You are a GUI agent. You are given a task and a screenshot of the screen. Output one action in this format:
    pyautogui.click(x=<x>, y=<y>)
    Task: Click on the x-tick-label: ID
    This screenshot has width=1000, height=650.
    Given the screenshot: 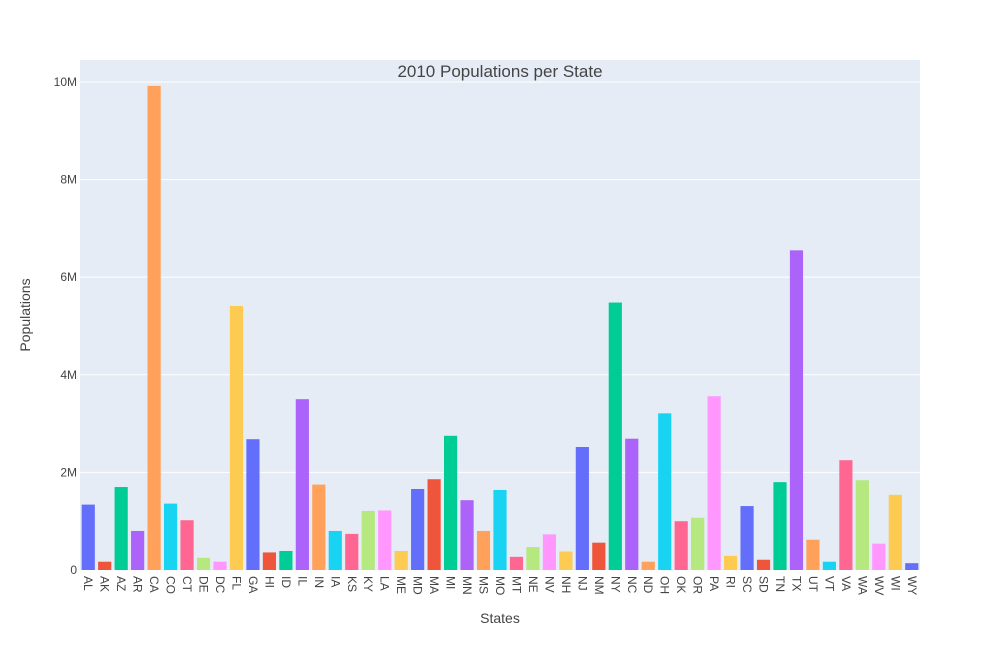 What is the action you would take?
    pyautogui.click(x=286, y=582)
    